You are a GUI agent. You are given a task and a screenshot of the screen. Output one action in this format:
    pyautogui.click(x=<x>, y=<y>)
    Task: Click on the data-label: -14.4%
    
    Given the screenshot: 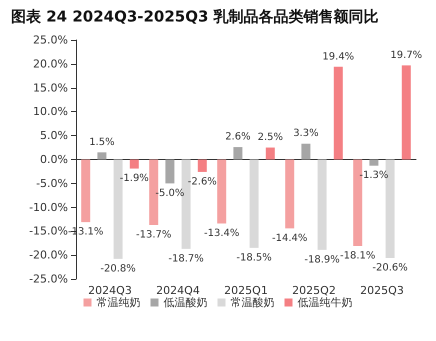 What is the action you would take?
    pyautogui.click(x=290, y=238)
    